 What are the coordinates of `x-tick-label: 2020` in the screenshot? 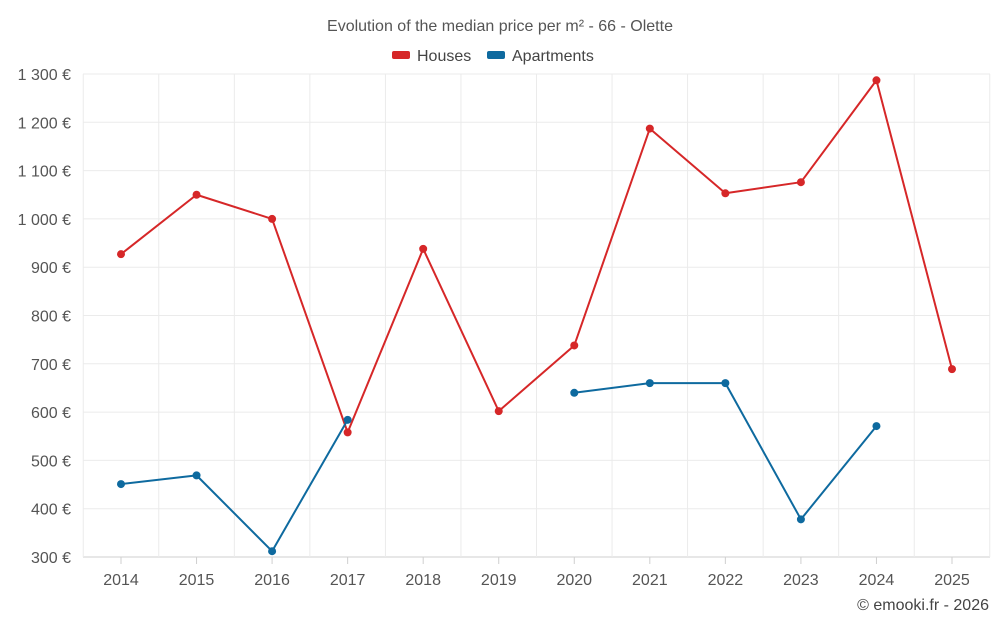 It's located at (574, 580).